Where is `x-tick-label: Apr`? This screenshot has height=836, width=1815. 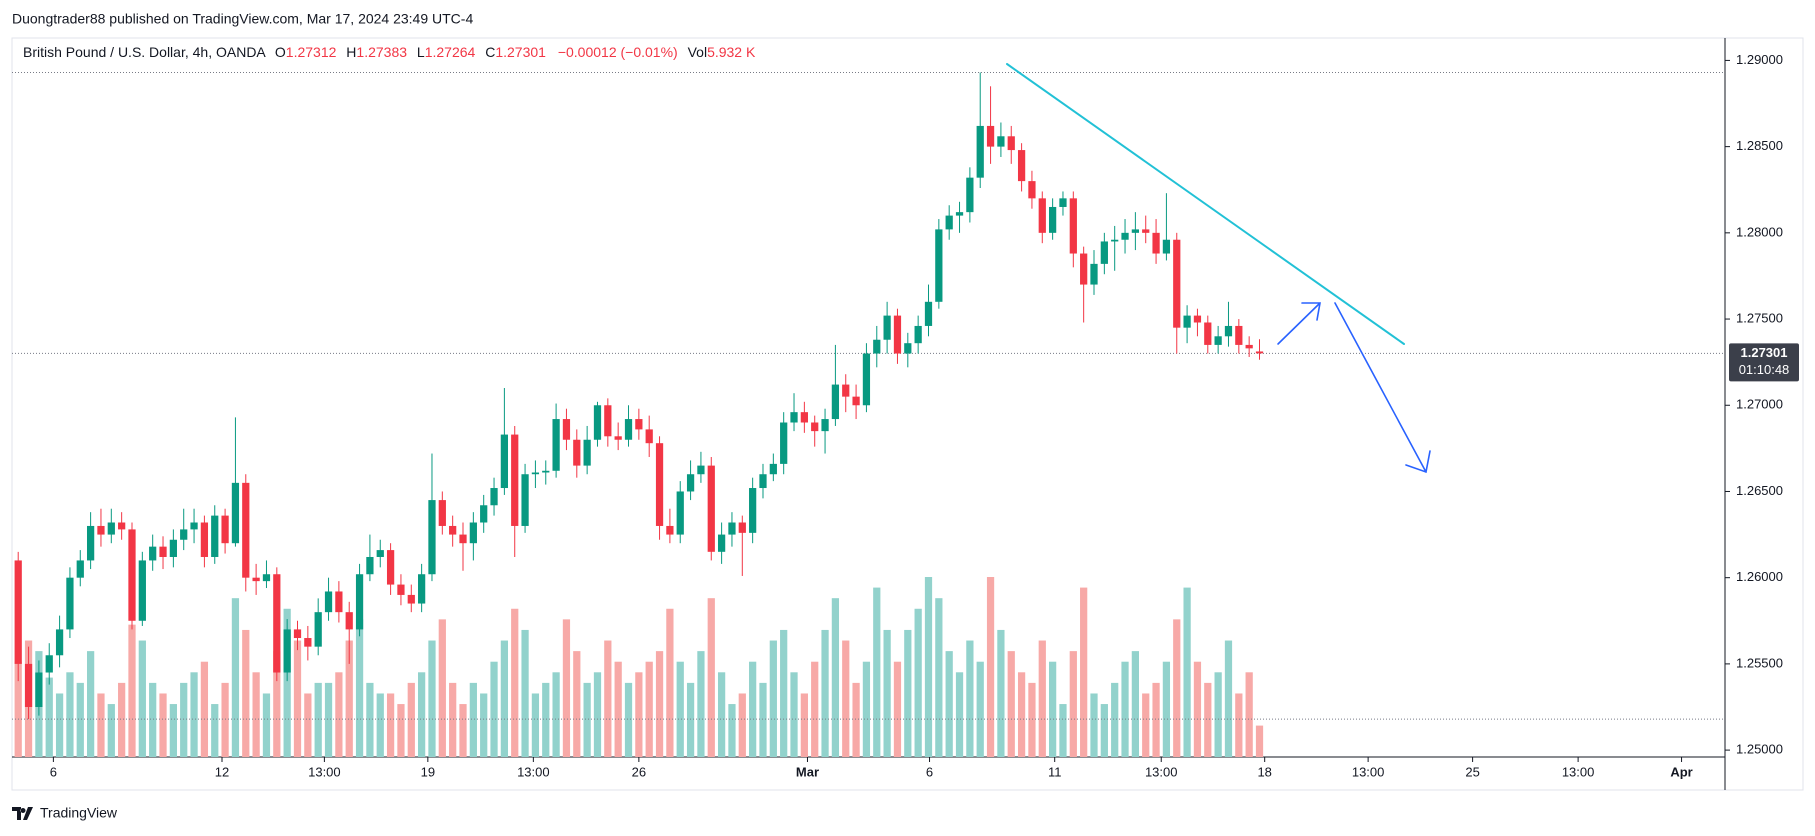 x-tick-label: Apr is located at coordinates (1681, 771).